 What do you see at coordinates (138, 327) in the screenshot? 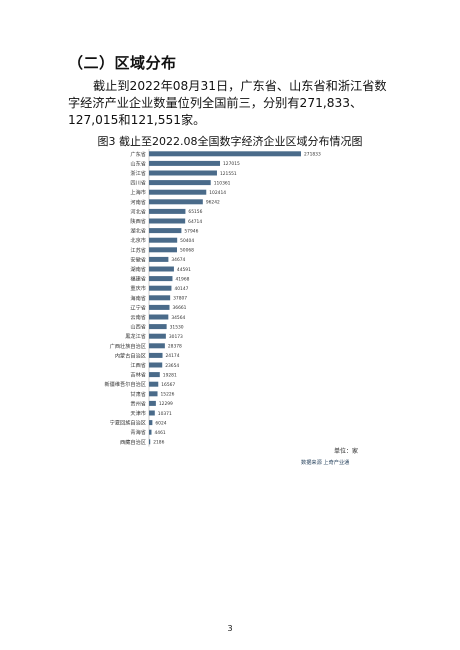
I see `category-tick-label: 山西省` at bounding box center [138, 327].